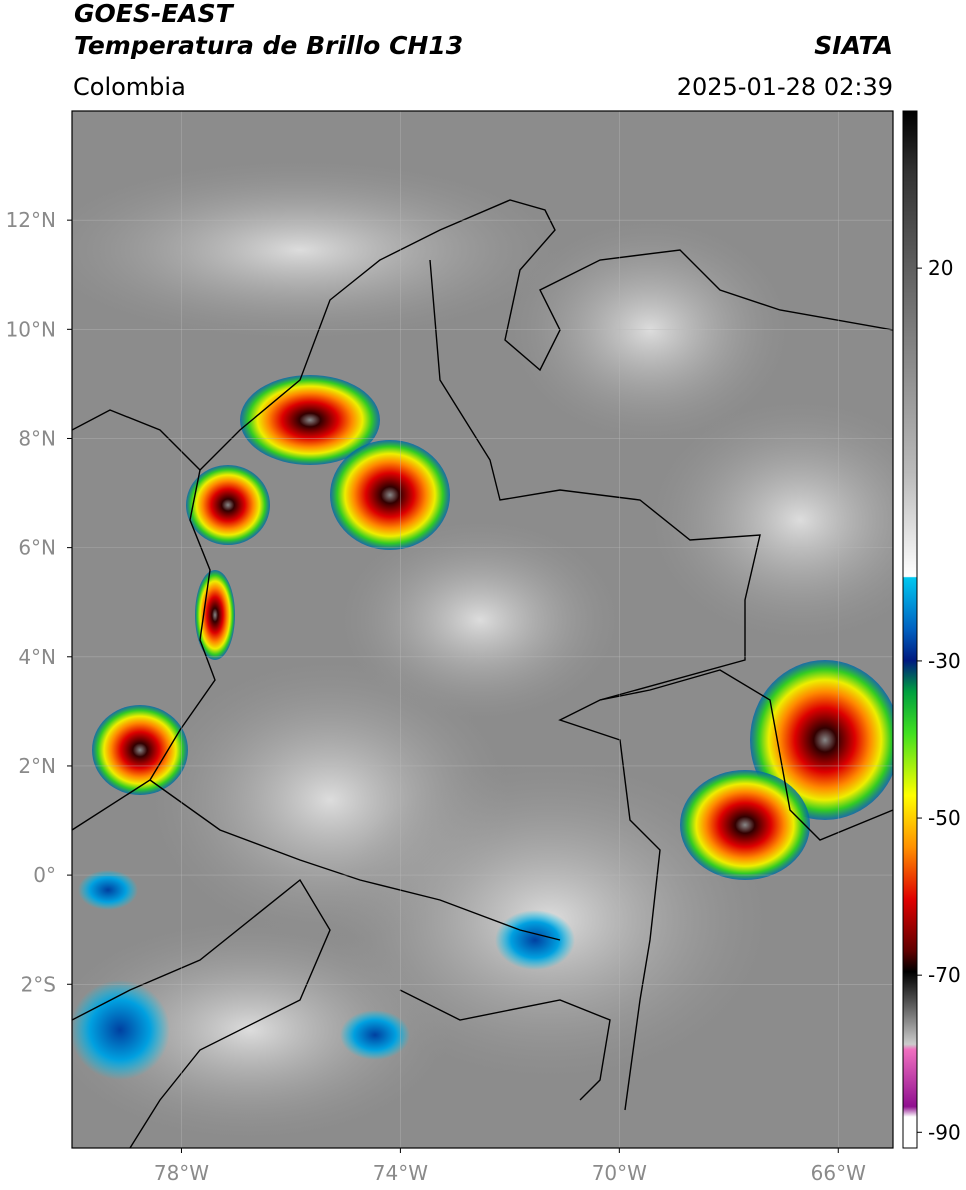 This screenshot has width=966, height=1190. Describe the element at coordinates (31, 220) in the screenshot. I see `y-tick-label: 12°N` at that location.